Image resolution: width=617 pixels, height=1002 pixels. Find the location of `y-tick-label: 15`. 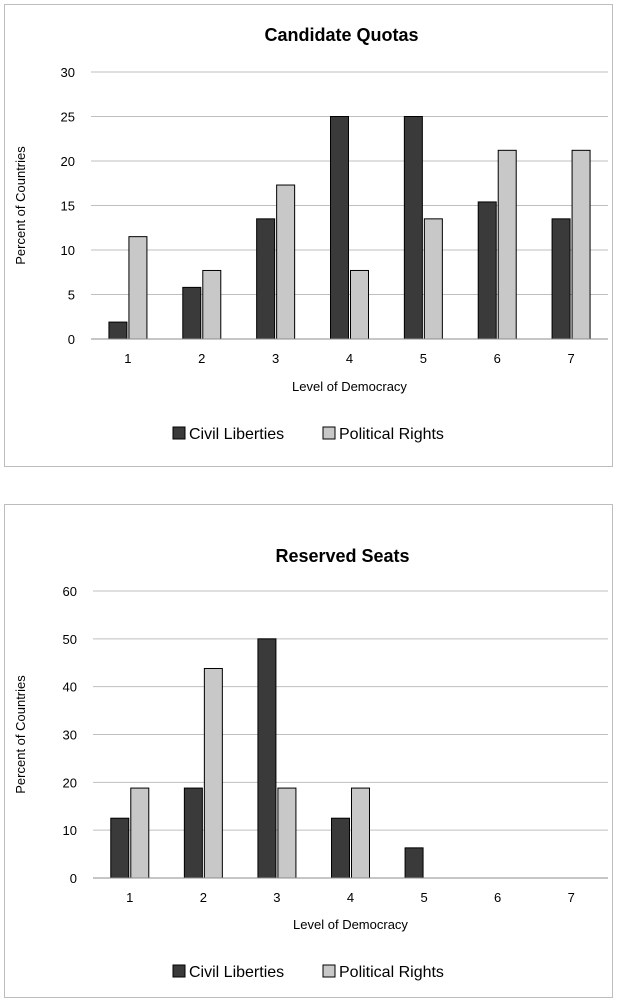

y-tick-label: 15 is located at coordinates (68, 206).